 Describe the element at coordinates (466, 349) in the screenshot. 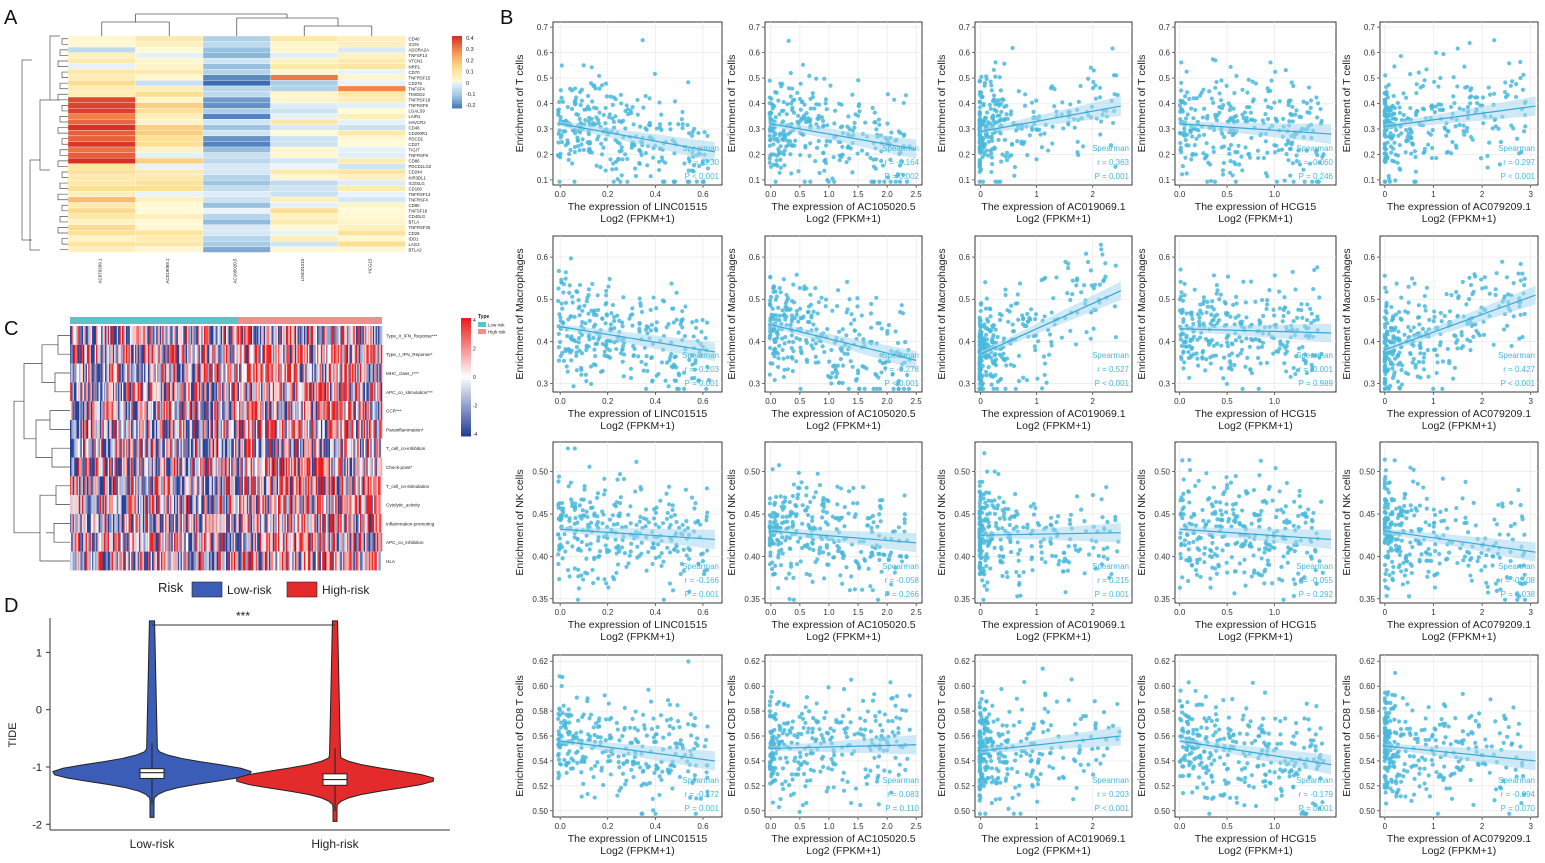

I see `colorscale-c-segment` at that location.